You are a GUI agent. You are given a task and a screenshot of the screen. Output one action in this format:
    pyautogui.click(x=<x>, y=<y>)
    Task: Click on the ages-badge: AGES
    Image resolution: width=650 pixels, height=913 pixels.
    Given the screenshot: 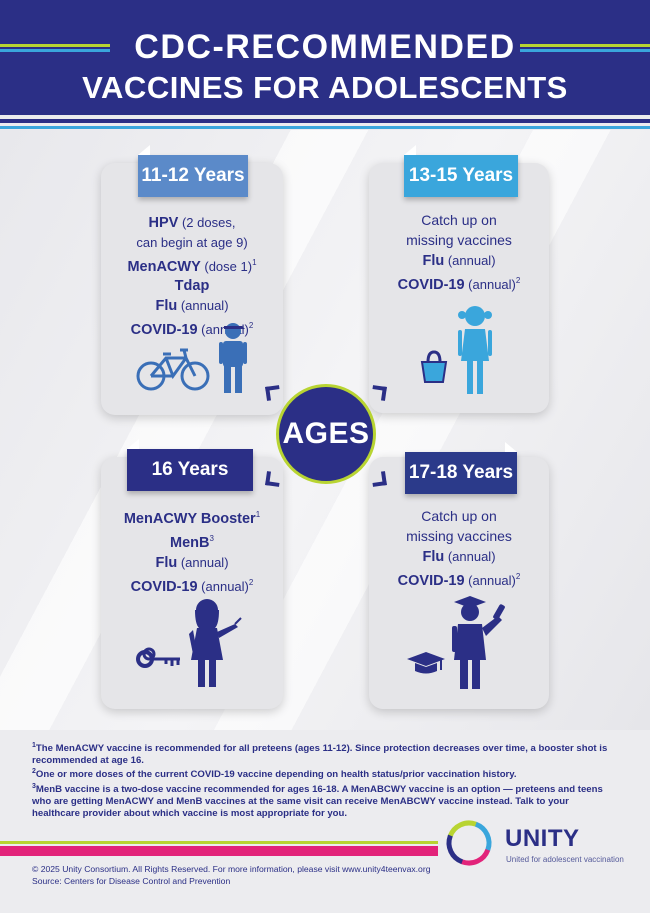 What is the action you would take?
    pyautogui.click(x=326, y=435)
    